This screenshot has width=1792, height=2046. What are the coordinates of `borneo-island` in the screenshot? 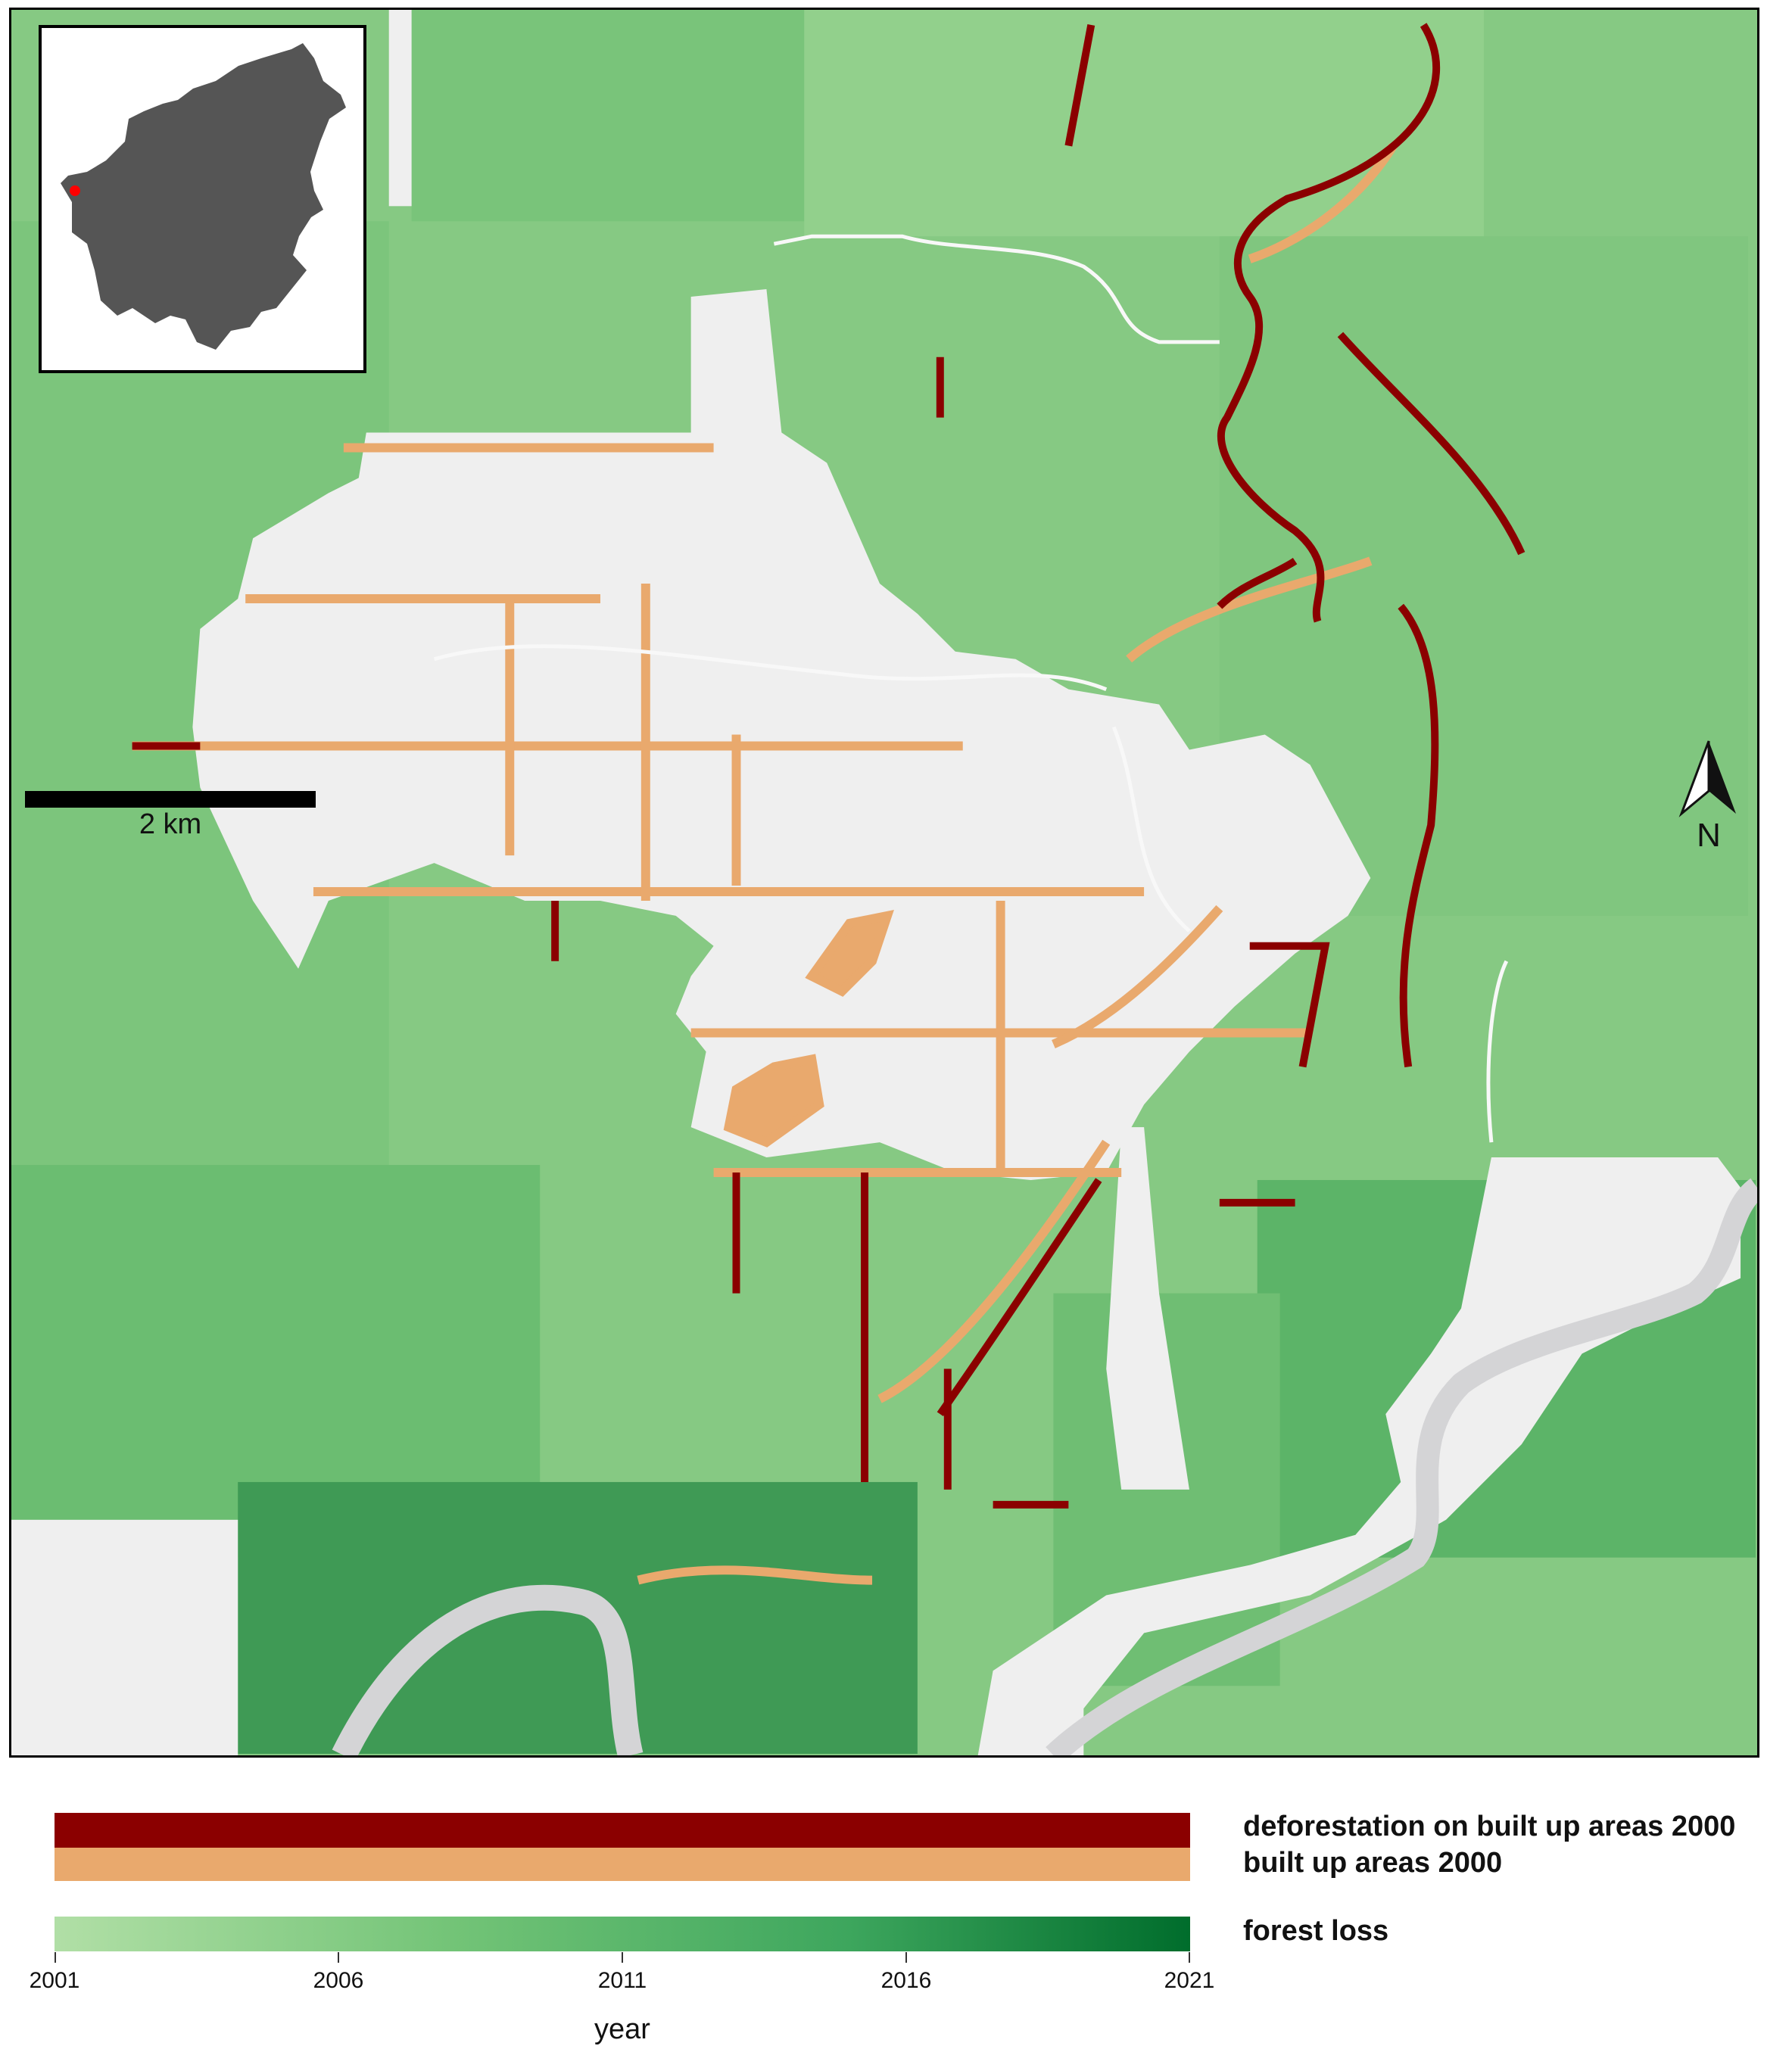 It's located at (203, 196).